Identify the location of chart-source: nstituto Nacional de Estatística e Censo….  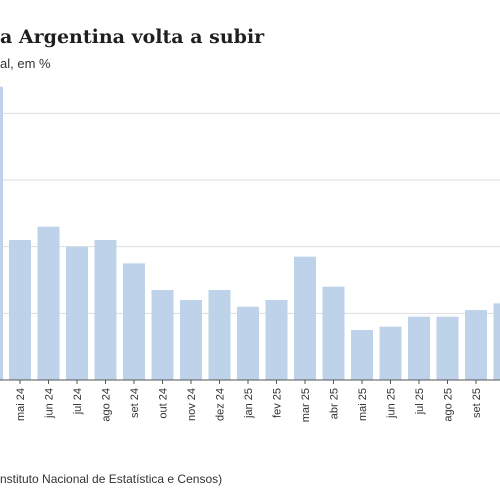
(111, 479).